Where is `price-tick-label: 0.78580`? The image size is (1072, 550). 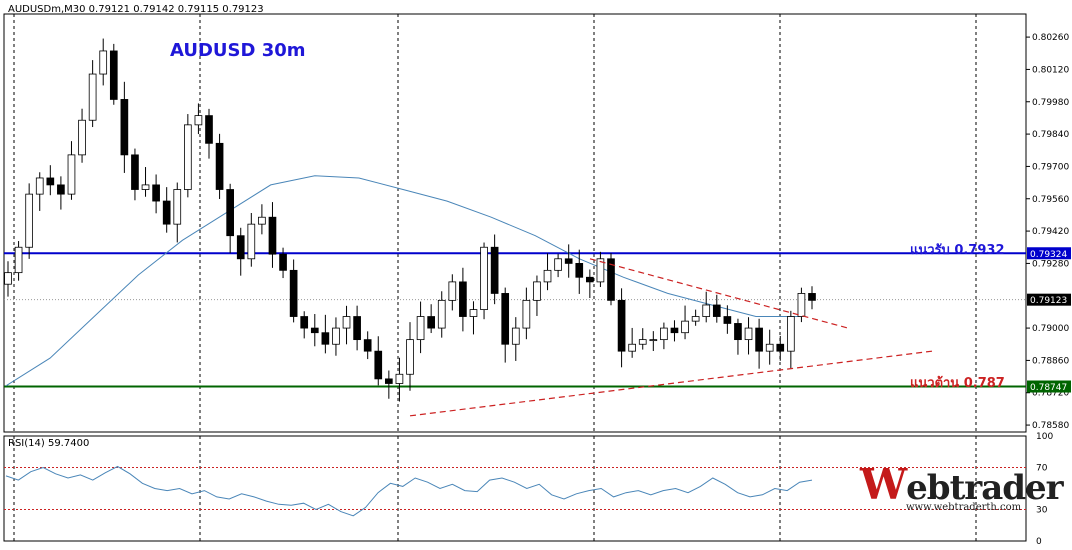
price-tick-label: 0.78580 is located at coordinates (1050, 426).